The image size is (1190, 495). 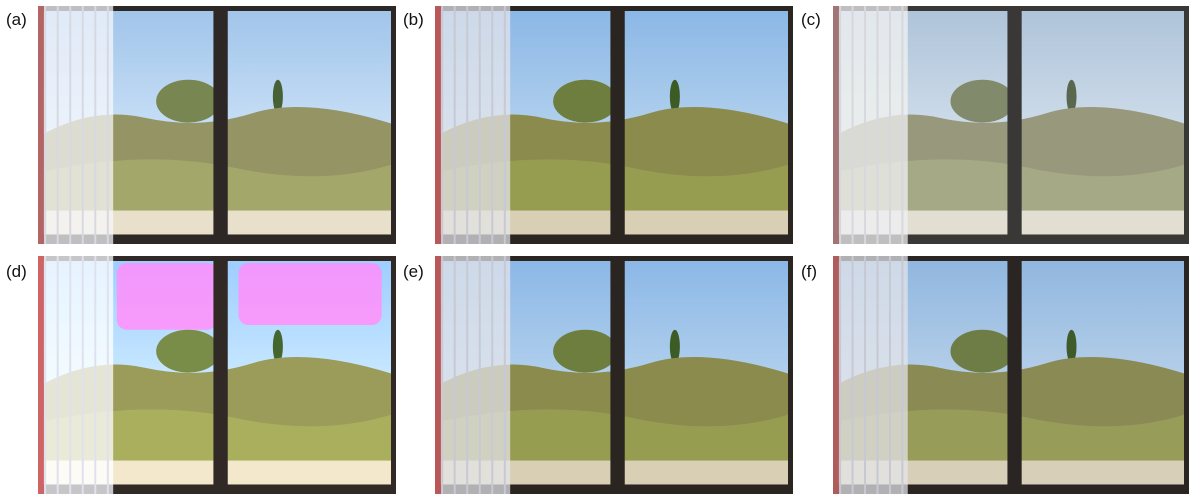 I want to click on panel-label: (b), so click(x=413, y=19).